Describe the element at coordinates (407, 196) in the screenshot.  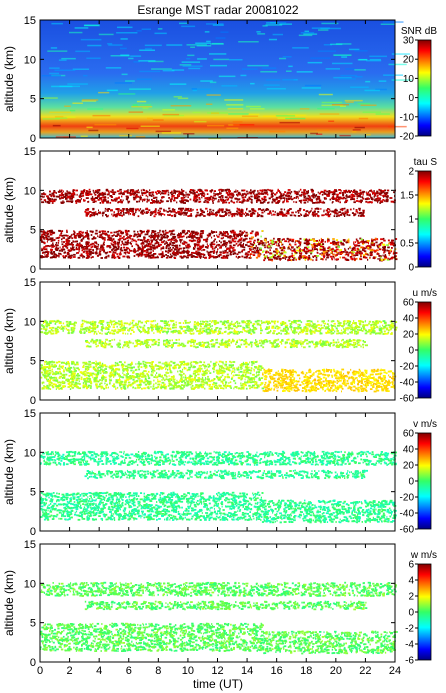
I see `colorbar-tick-label: 1.5` at that location.